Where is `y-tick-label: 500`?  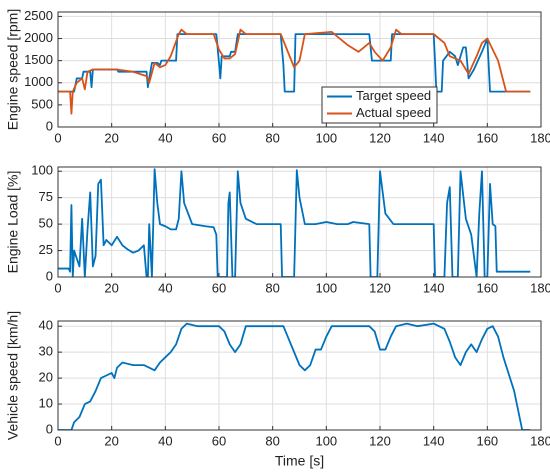
y-tick-label: 500 is located at coordinates (42, 103).